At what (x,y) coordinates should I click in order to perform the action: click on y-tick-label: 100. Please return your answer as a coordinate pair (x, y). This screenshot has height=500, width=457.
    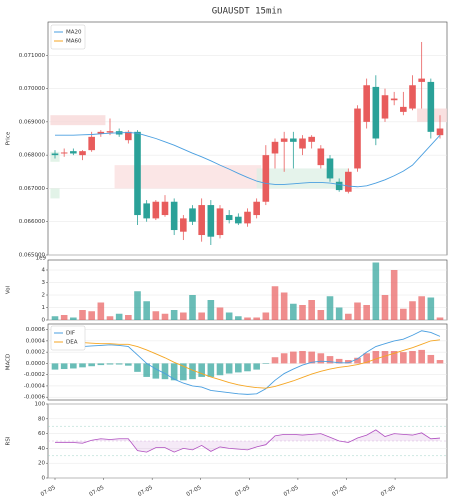
    Looking at the image, I should click on (40, 405).